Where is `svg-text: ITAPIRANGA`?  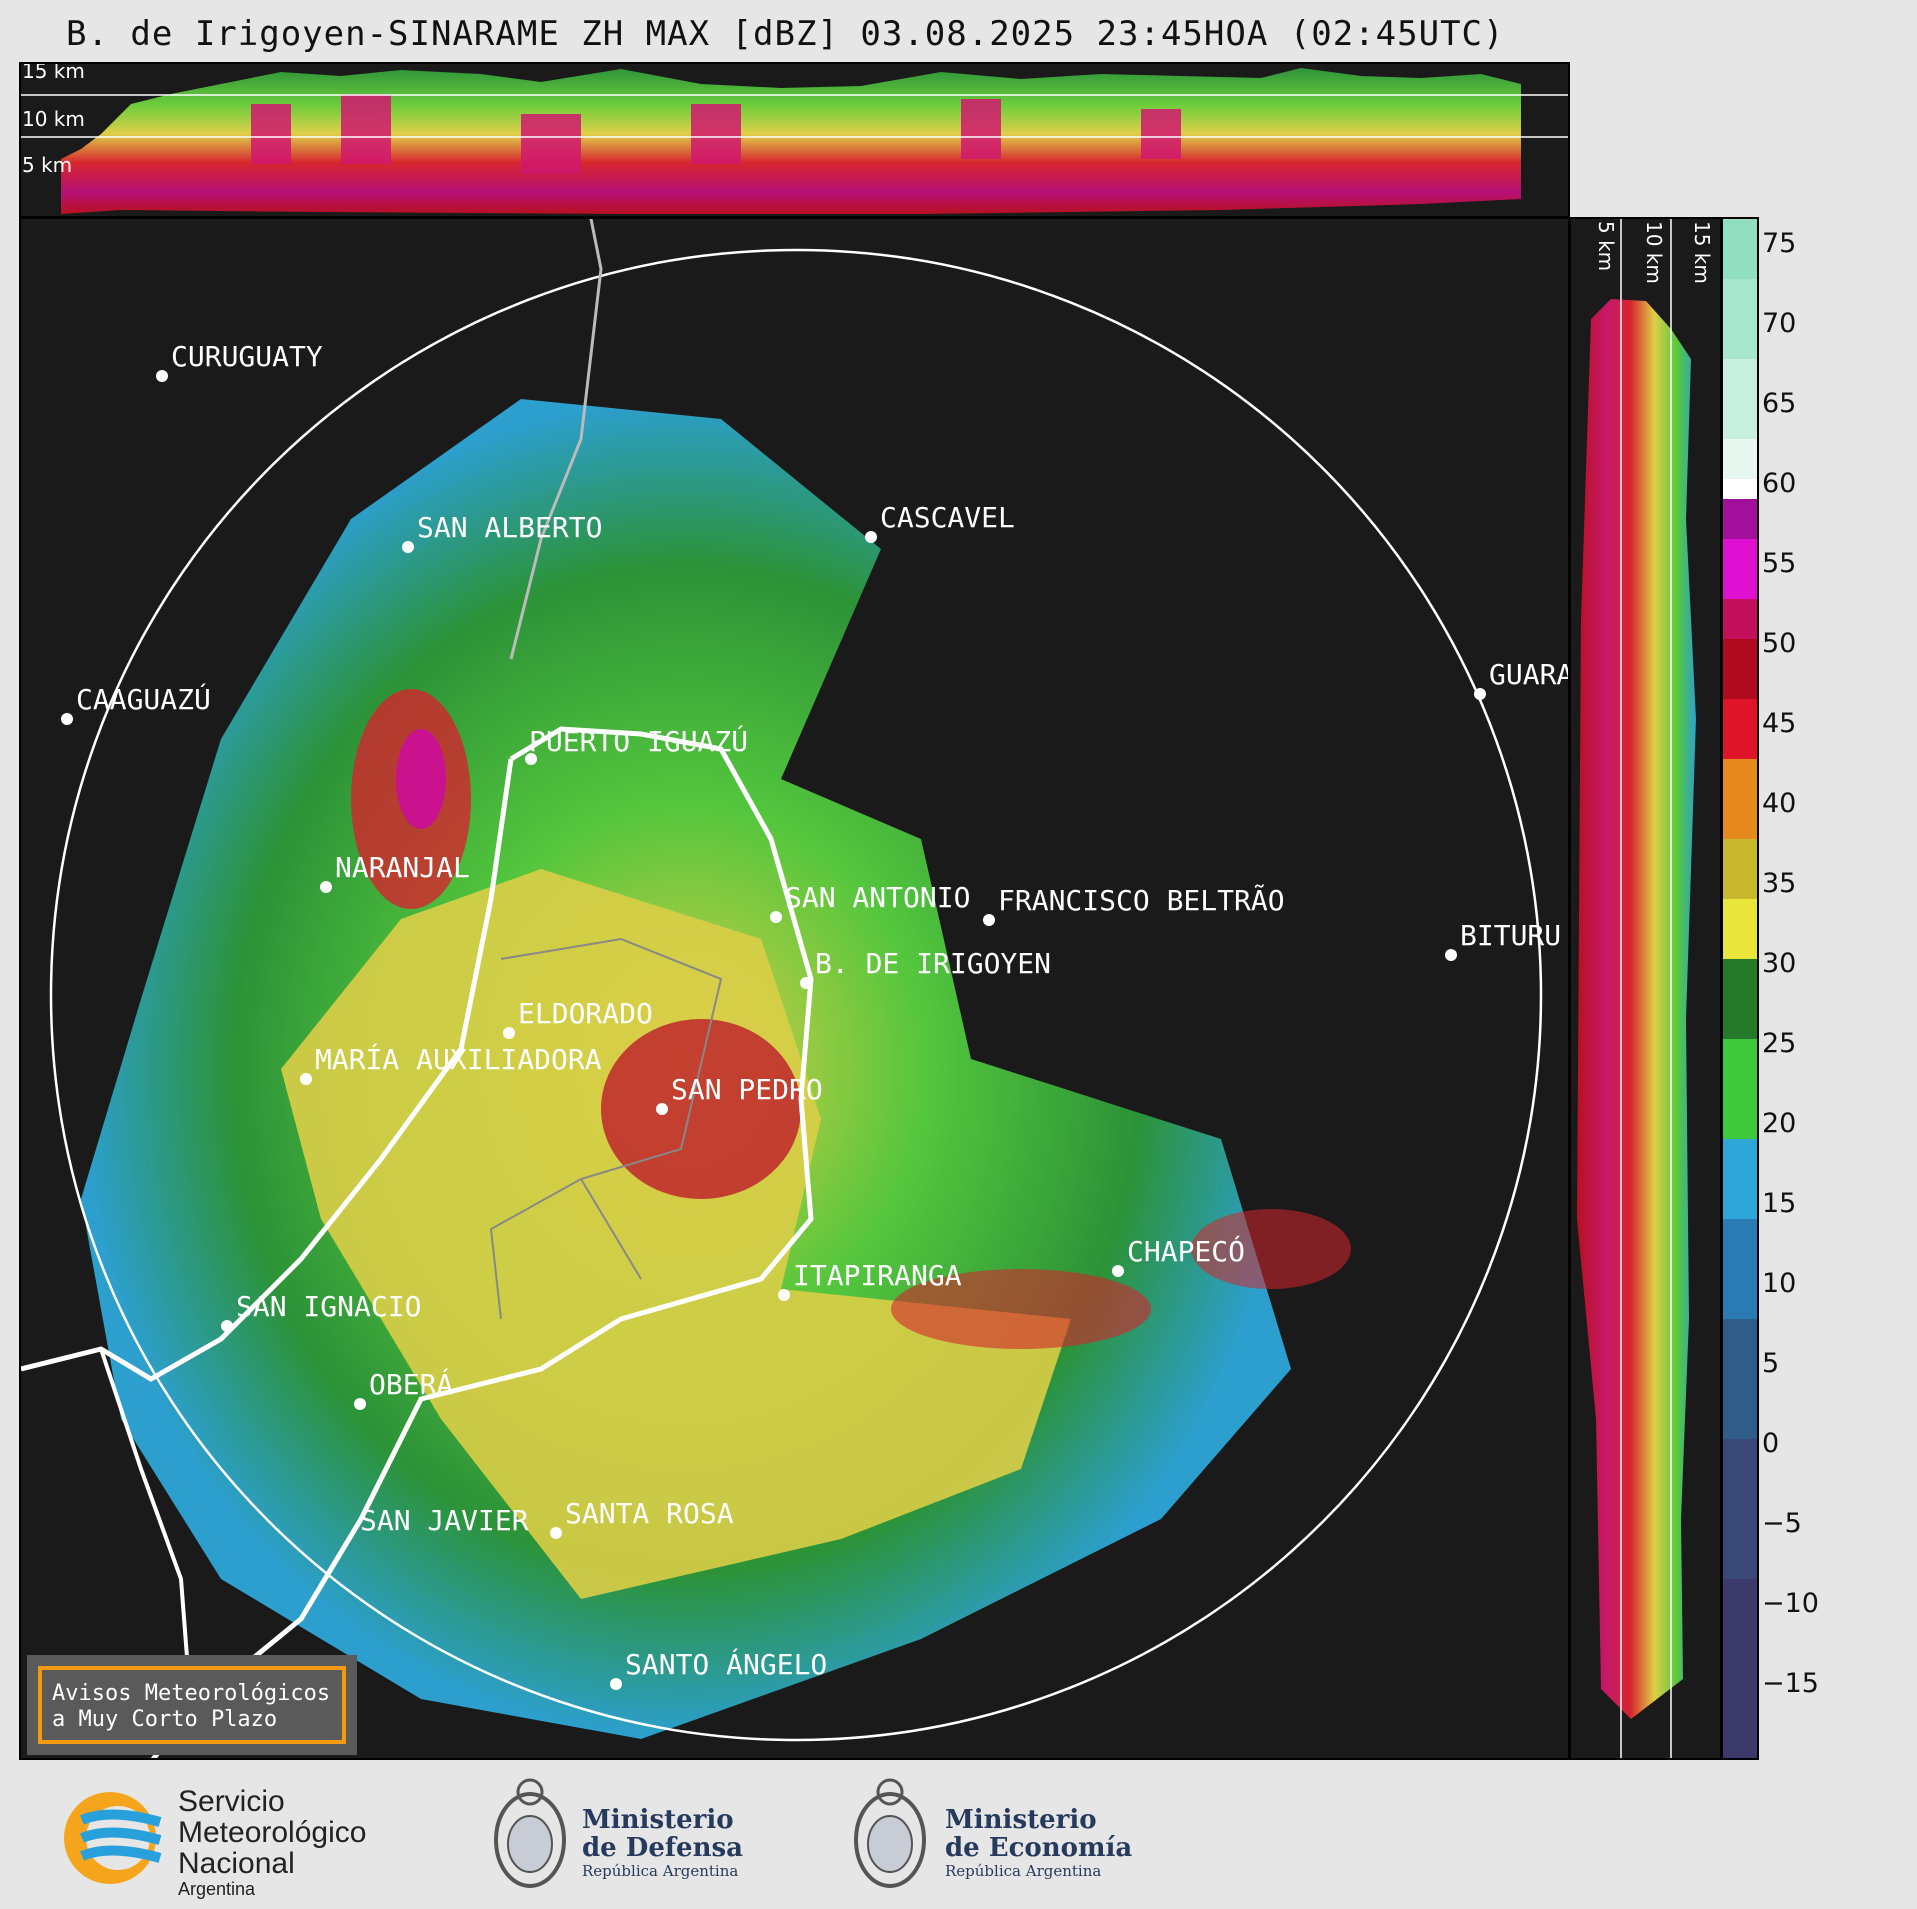
svg-text: ITAPIRANGA is located at coordinates (877, 1275).